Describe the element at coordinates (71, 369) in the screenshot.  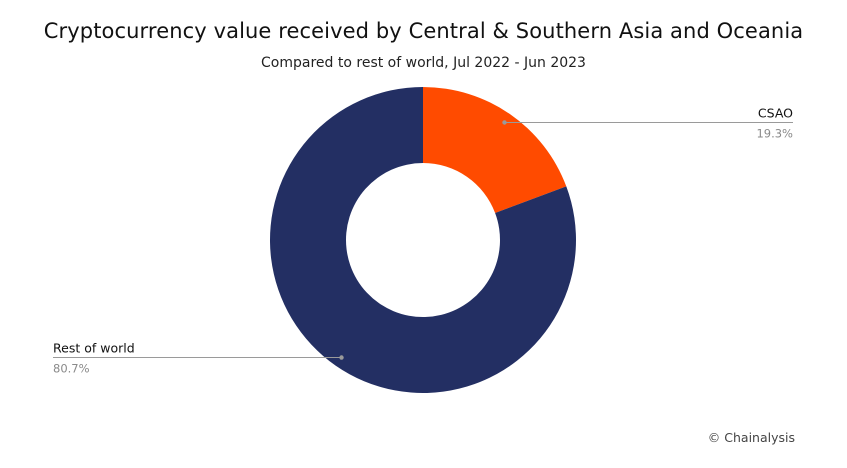
I see `slice-value-rest-of-world: 80.7%` at that location.